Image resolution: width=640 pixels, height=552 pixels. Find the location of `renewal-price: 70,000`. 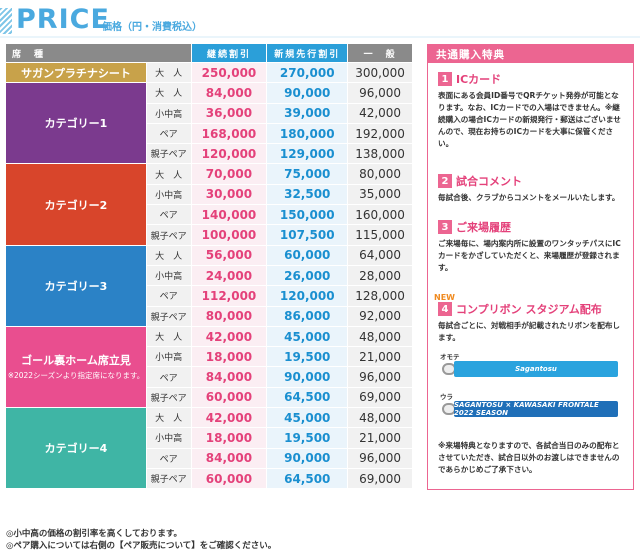

renewal-price: 70,000 is located at coordinates (229, 174).